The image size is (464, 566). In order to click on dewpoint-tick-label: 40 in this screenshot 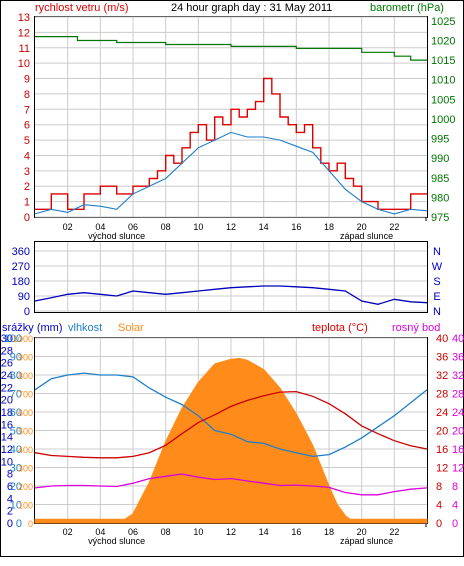, I will do `click(458, 339)`.